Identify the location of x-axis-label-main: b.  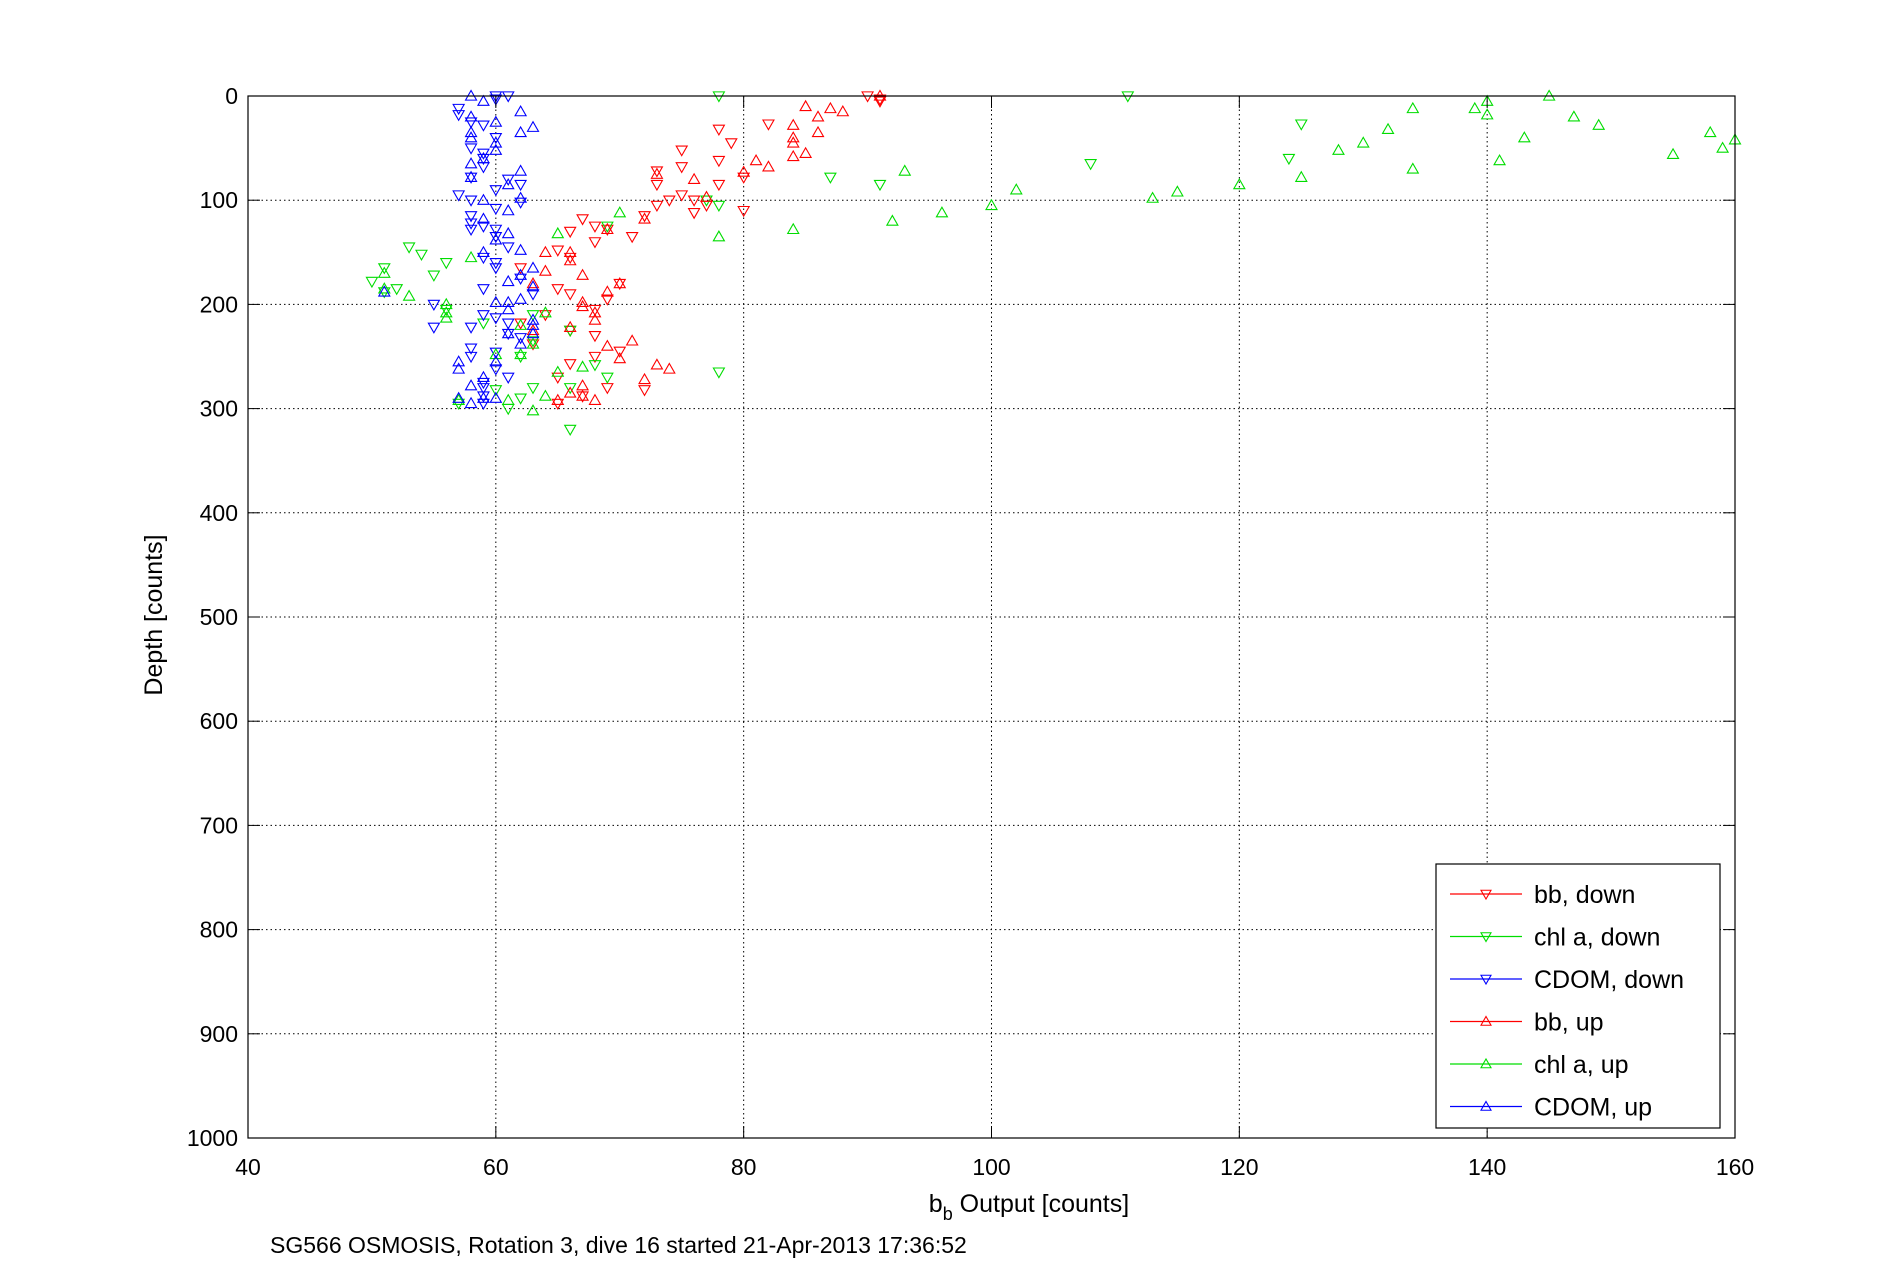
(936, 1204).